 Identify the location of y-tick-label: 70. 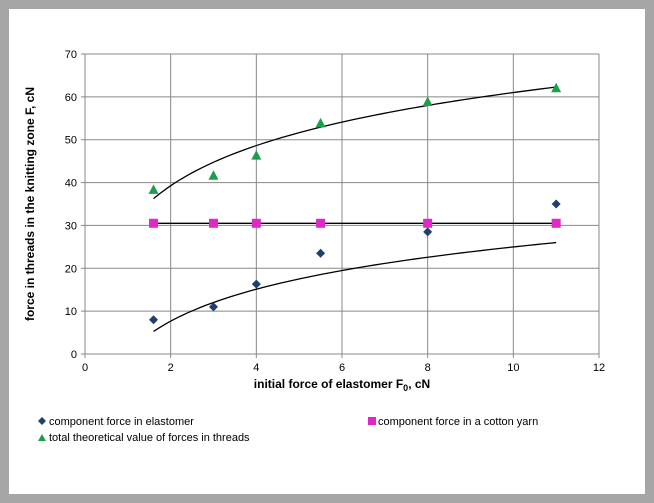
(71, 55).